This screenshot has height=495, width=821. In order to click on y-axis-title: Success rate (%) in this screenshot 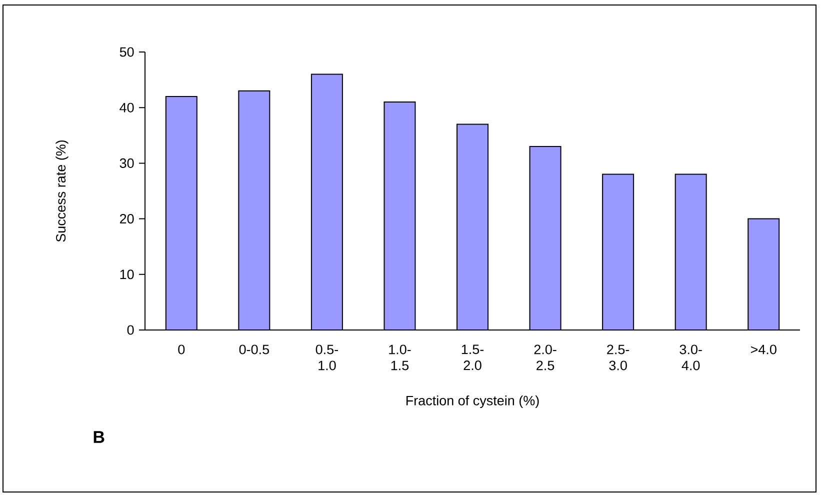, I will do `click(62, 191)`.